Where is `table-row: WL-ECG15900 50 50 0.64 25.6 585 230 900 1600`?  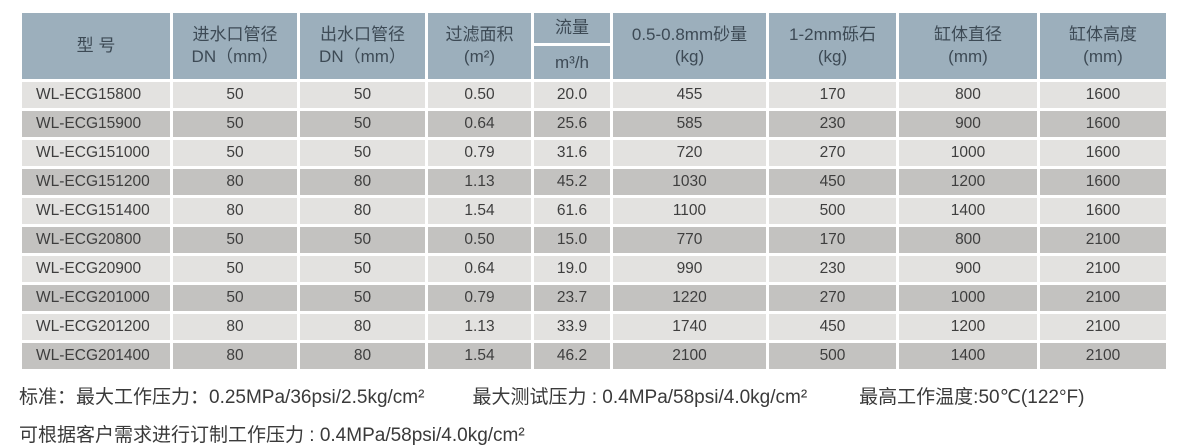 table-row: WL-ECG15900 50 50 0.64 25.6 585 230 900 1600 is located at coordinates (594, 124).